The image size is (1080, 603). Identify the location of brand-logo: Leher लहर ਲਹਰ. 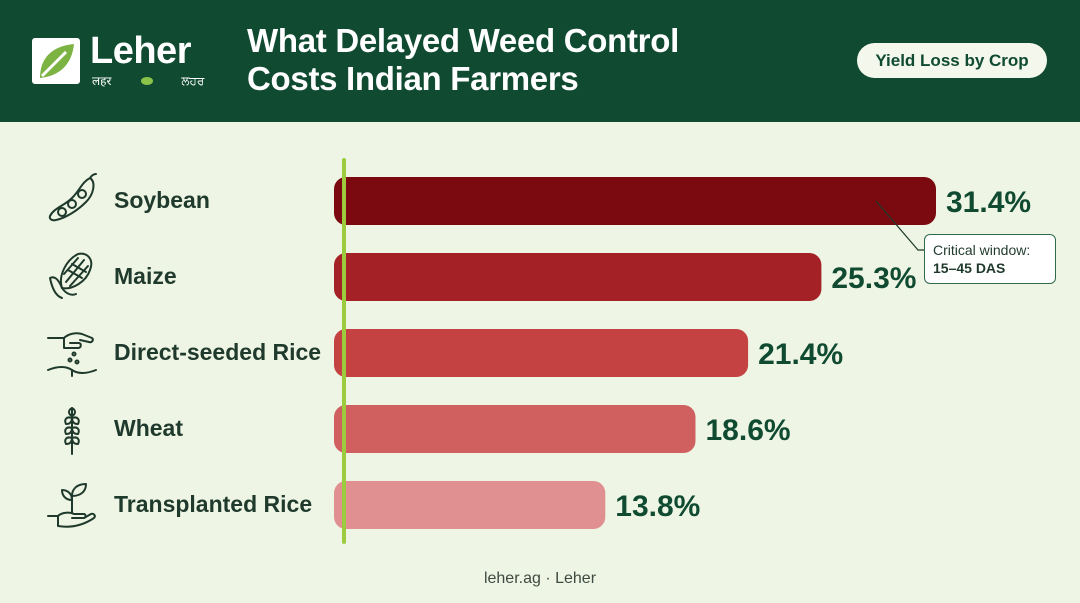
(125, 60).